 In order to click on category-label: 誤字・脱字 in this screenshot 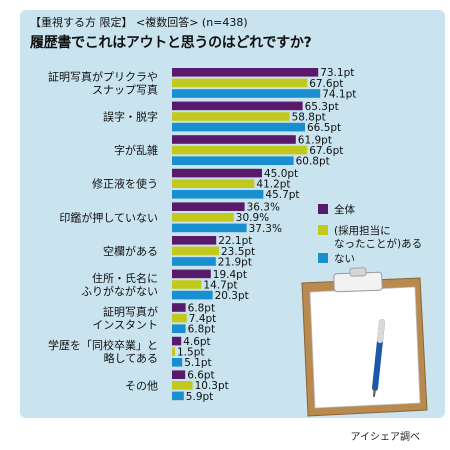, I will do `click(130, 117)`.